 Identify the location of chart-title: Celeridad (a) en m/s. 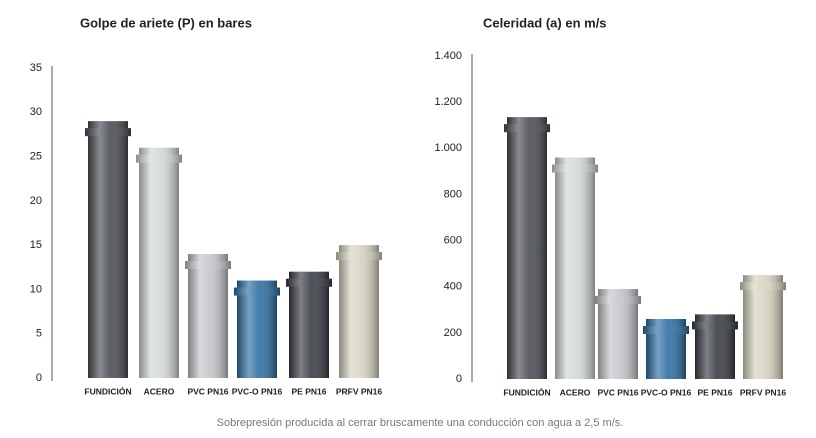
(545, 22).